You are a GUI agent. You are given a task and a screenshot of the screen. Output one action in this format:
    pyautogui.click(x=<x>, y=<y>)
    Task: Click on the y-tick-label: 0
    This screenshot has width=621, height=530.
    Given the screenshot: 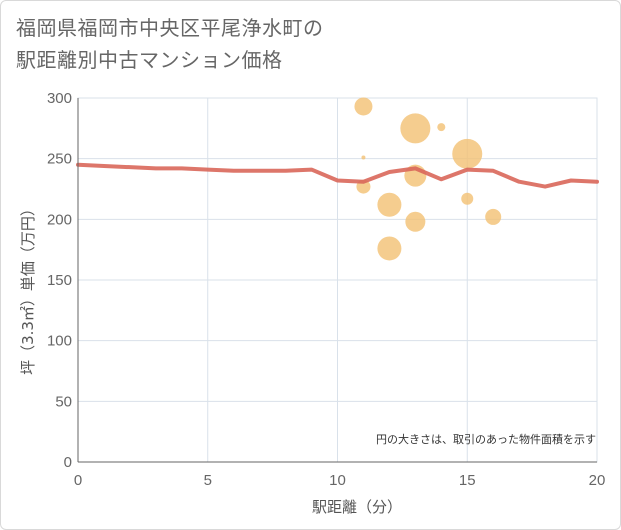 What is the action you would take?
    pyautogui.click(x=68, y=462)
    